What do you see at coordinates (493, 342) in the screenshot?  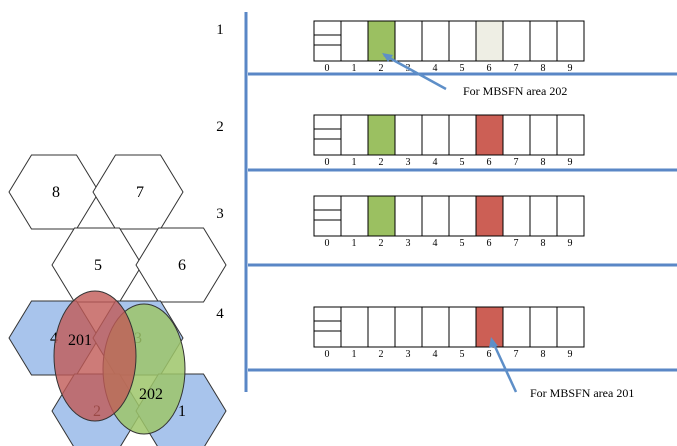 I see `arrow-area-201-head` at bounding box center [493, 342].